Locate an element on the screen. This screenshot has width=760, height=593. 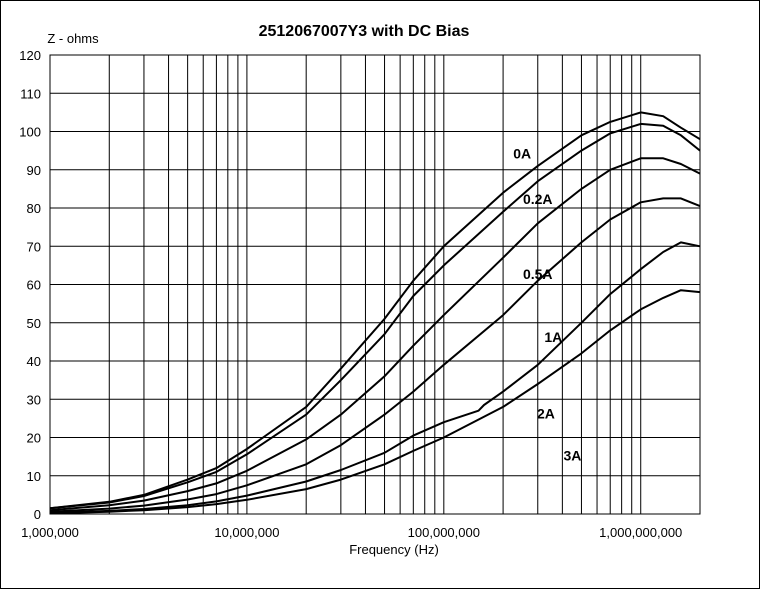
y-tick-label: 90 is located at coordinates (34, 170).